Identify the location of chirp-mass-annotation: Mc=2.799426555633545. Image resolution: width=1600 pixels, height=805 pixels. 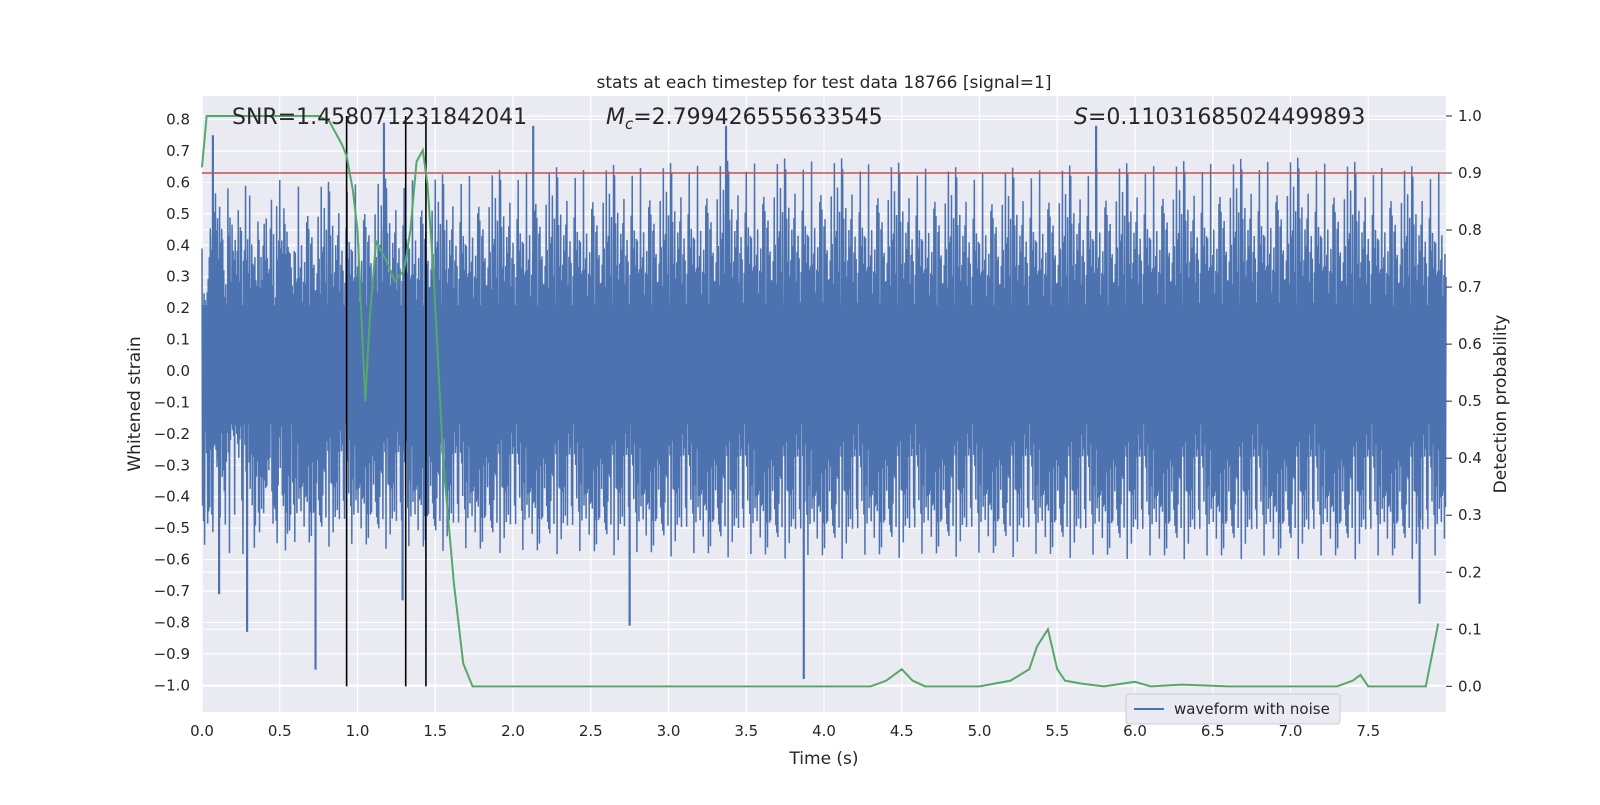
(744, 119).